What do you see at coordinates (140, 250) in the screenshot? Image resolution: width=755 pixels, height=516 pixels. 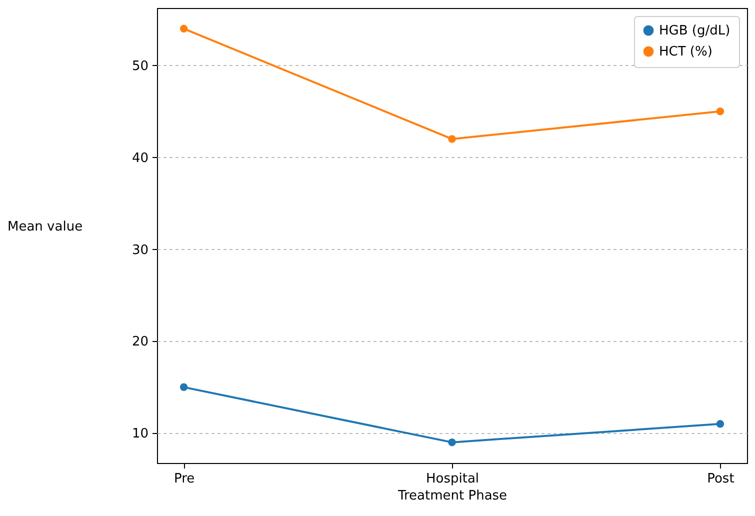 I see `y-tick-label: 30` at bounding box center [140, 250].